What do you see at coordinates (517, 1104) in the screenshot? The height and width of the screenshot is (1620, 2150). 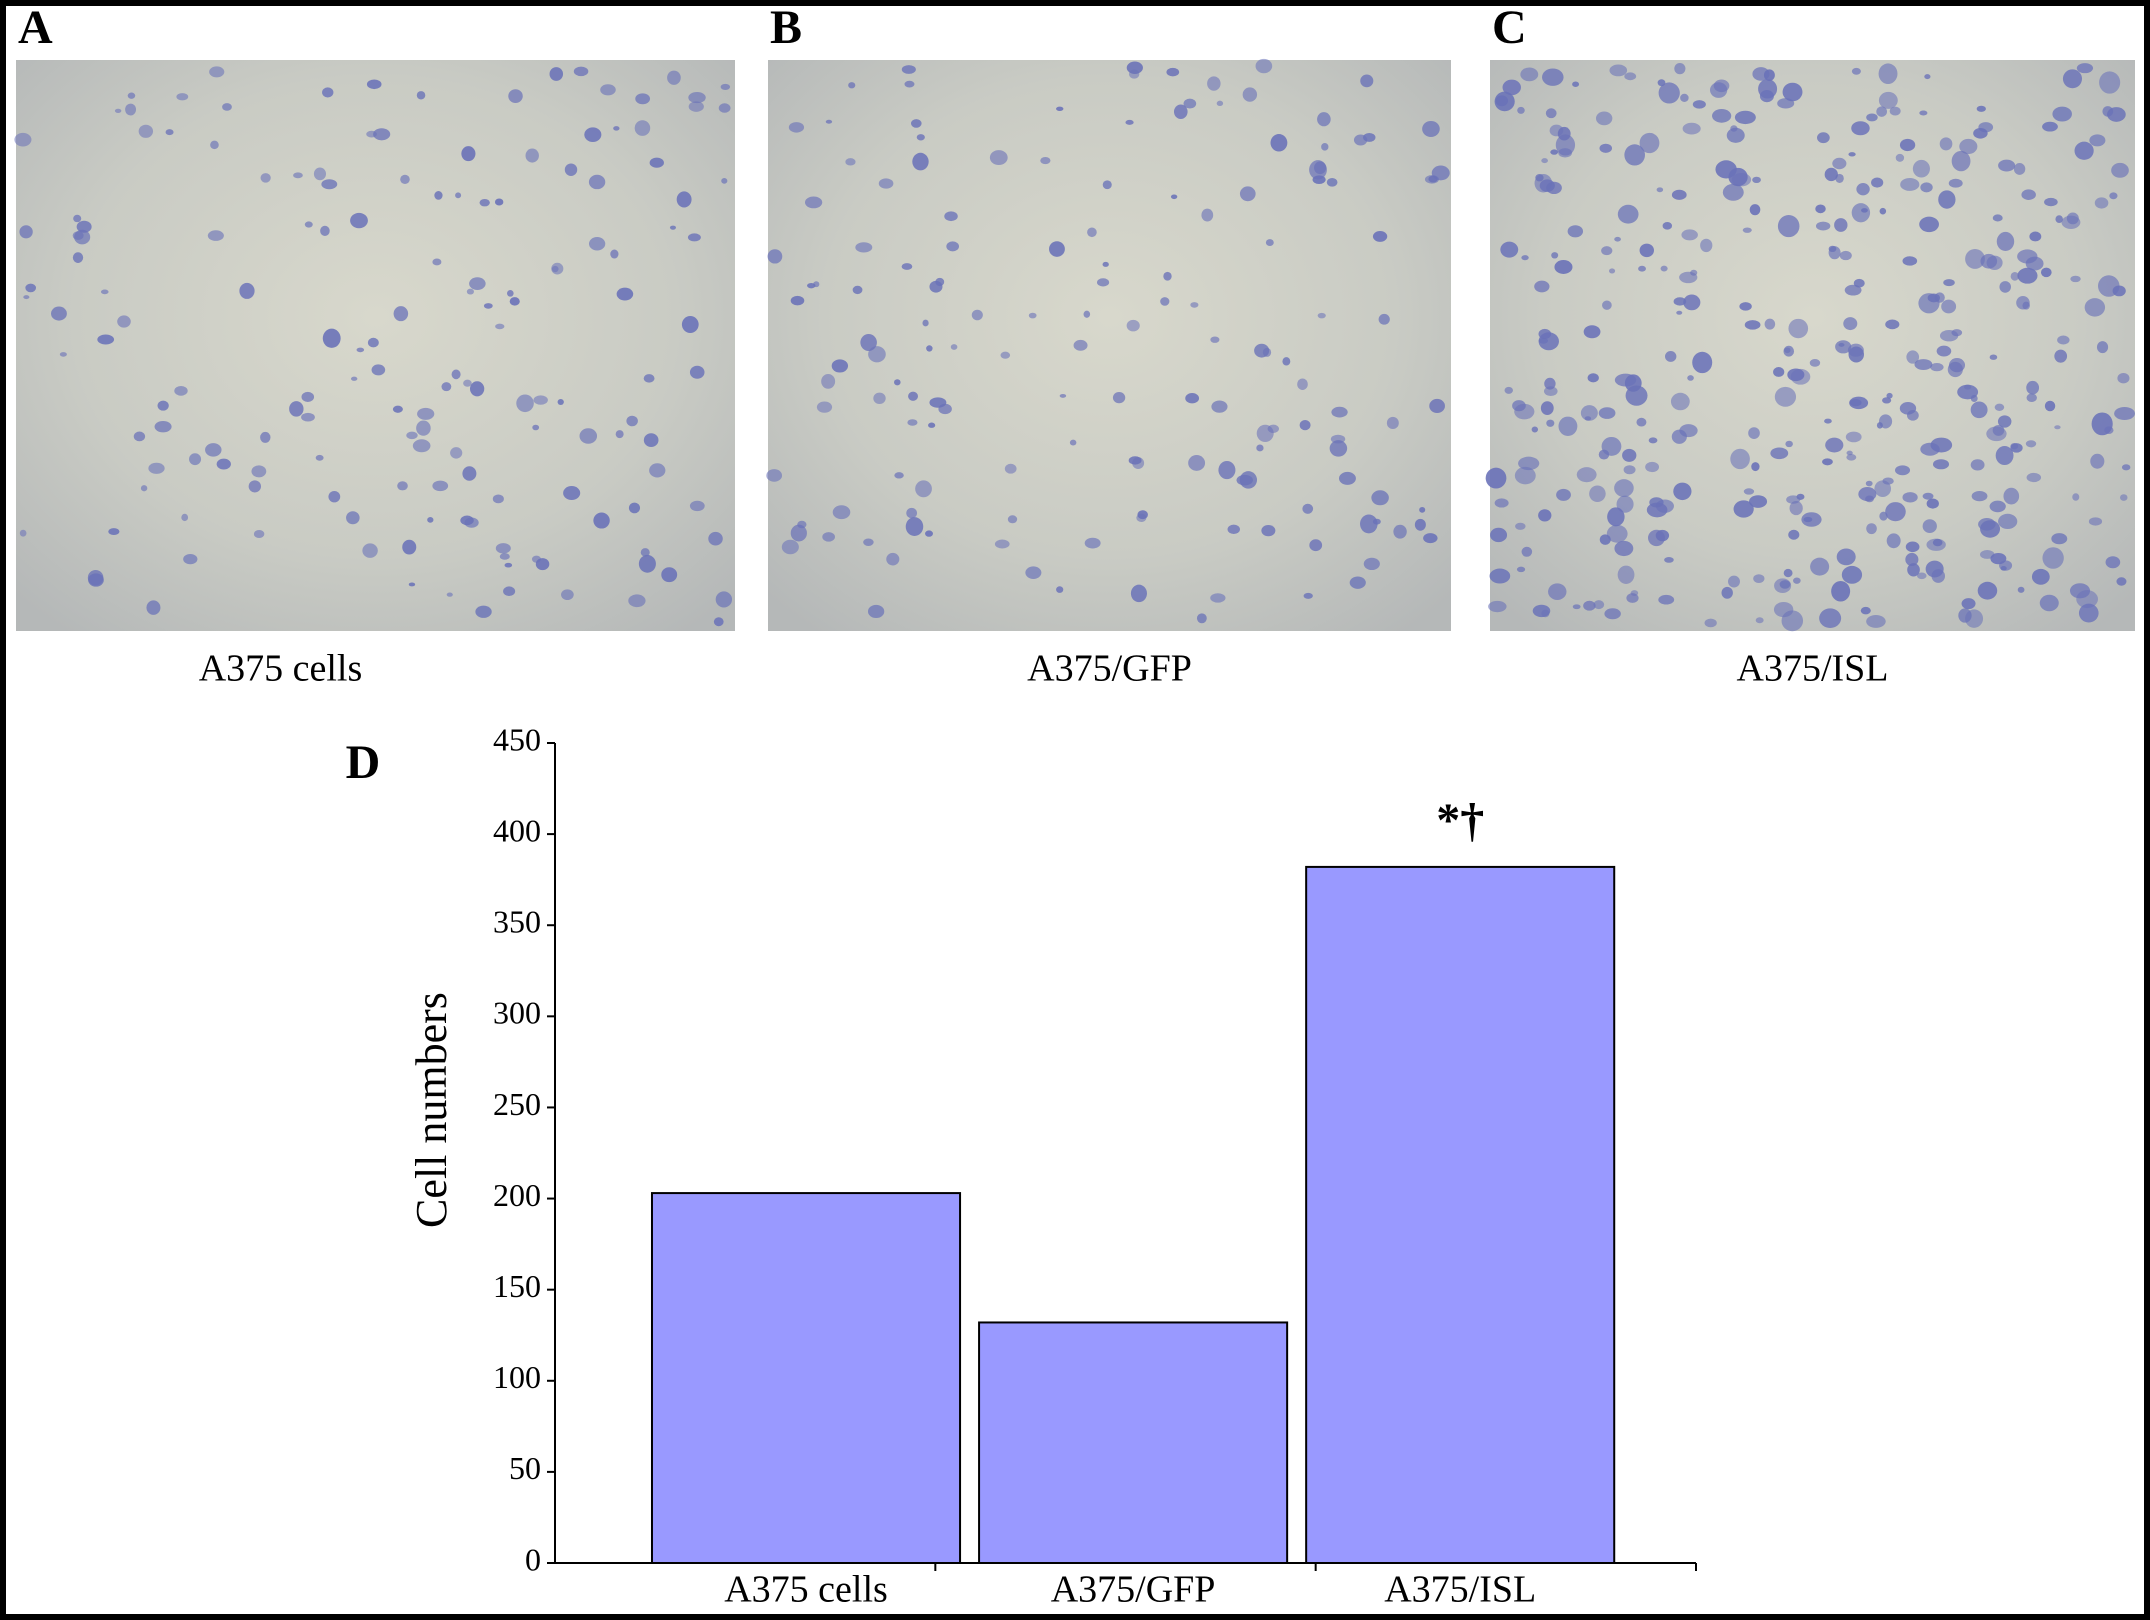 I see `y-tick-label: 250` at bounding box center [517, 1104].